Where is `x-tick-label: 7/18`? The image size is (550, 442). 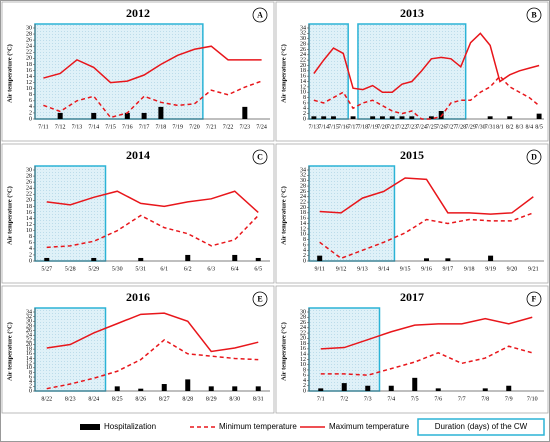 x-tick-label: 7/18 is located at coordinates (363, 127).